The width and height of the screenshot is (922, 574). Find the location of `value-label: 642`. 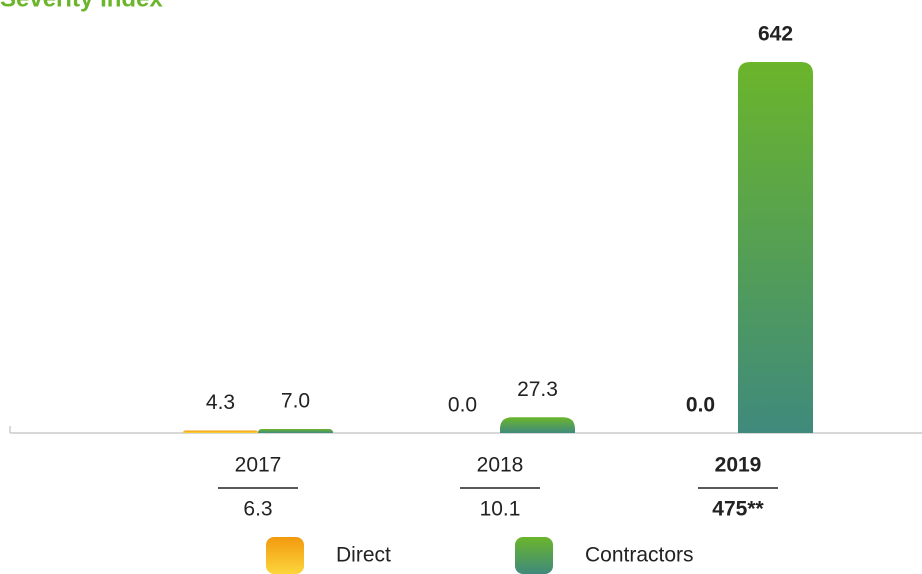

value-label: 642 is located at coordinates (775, 34).